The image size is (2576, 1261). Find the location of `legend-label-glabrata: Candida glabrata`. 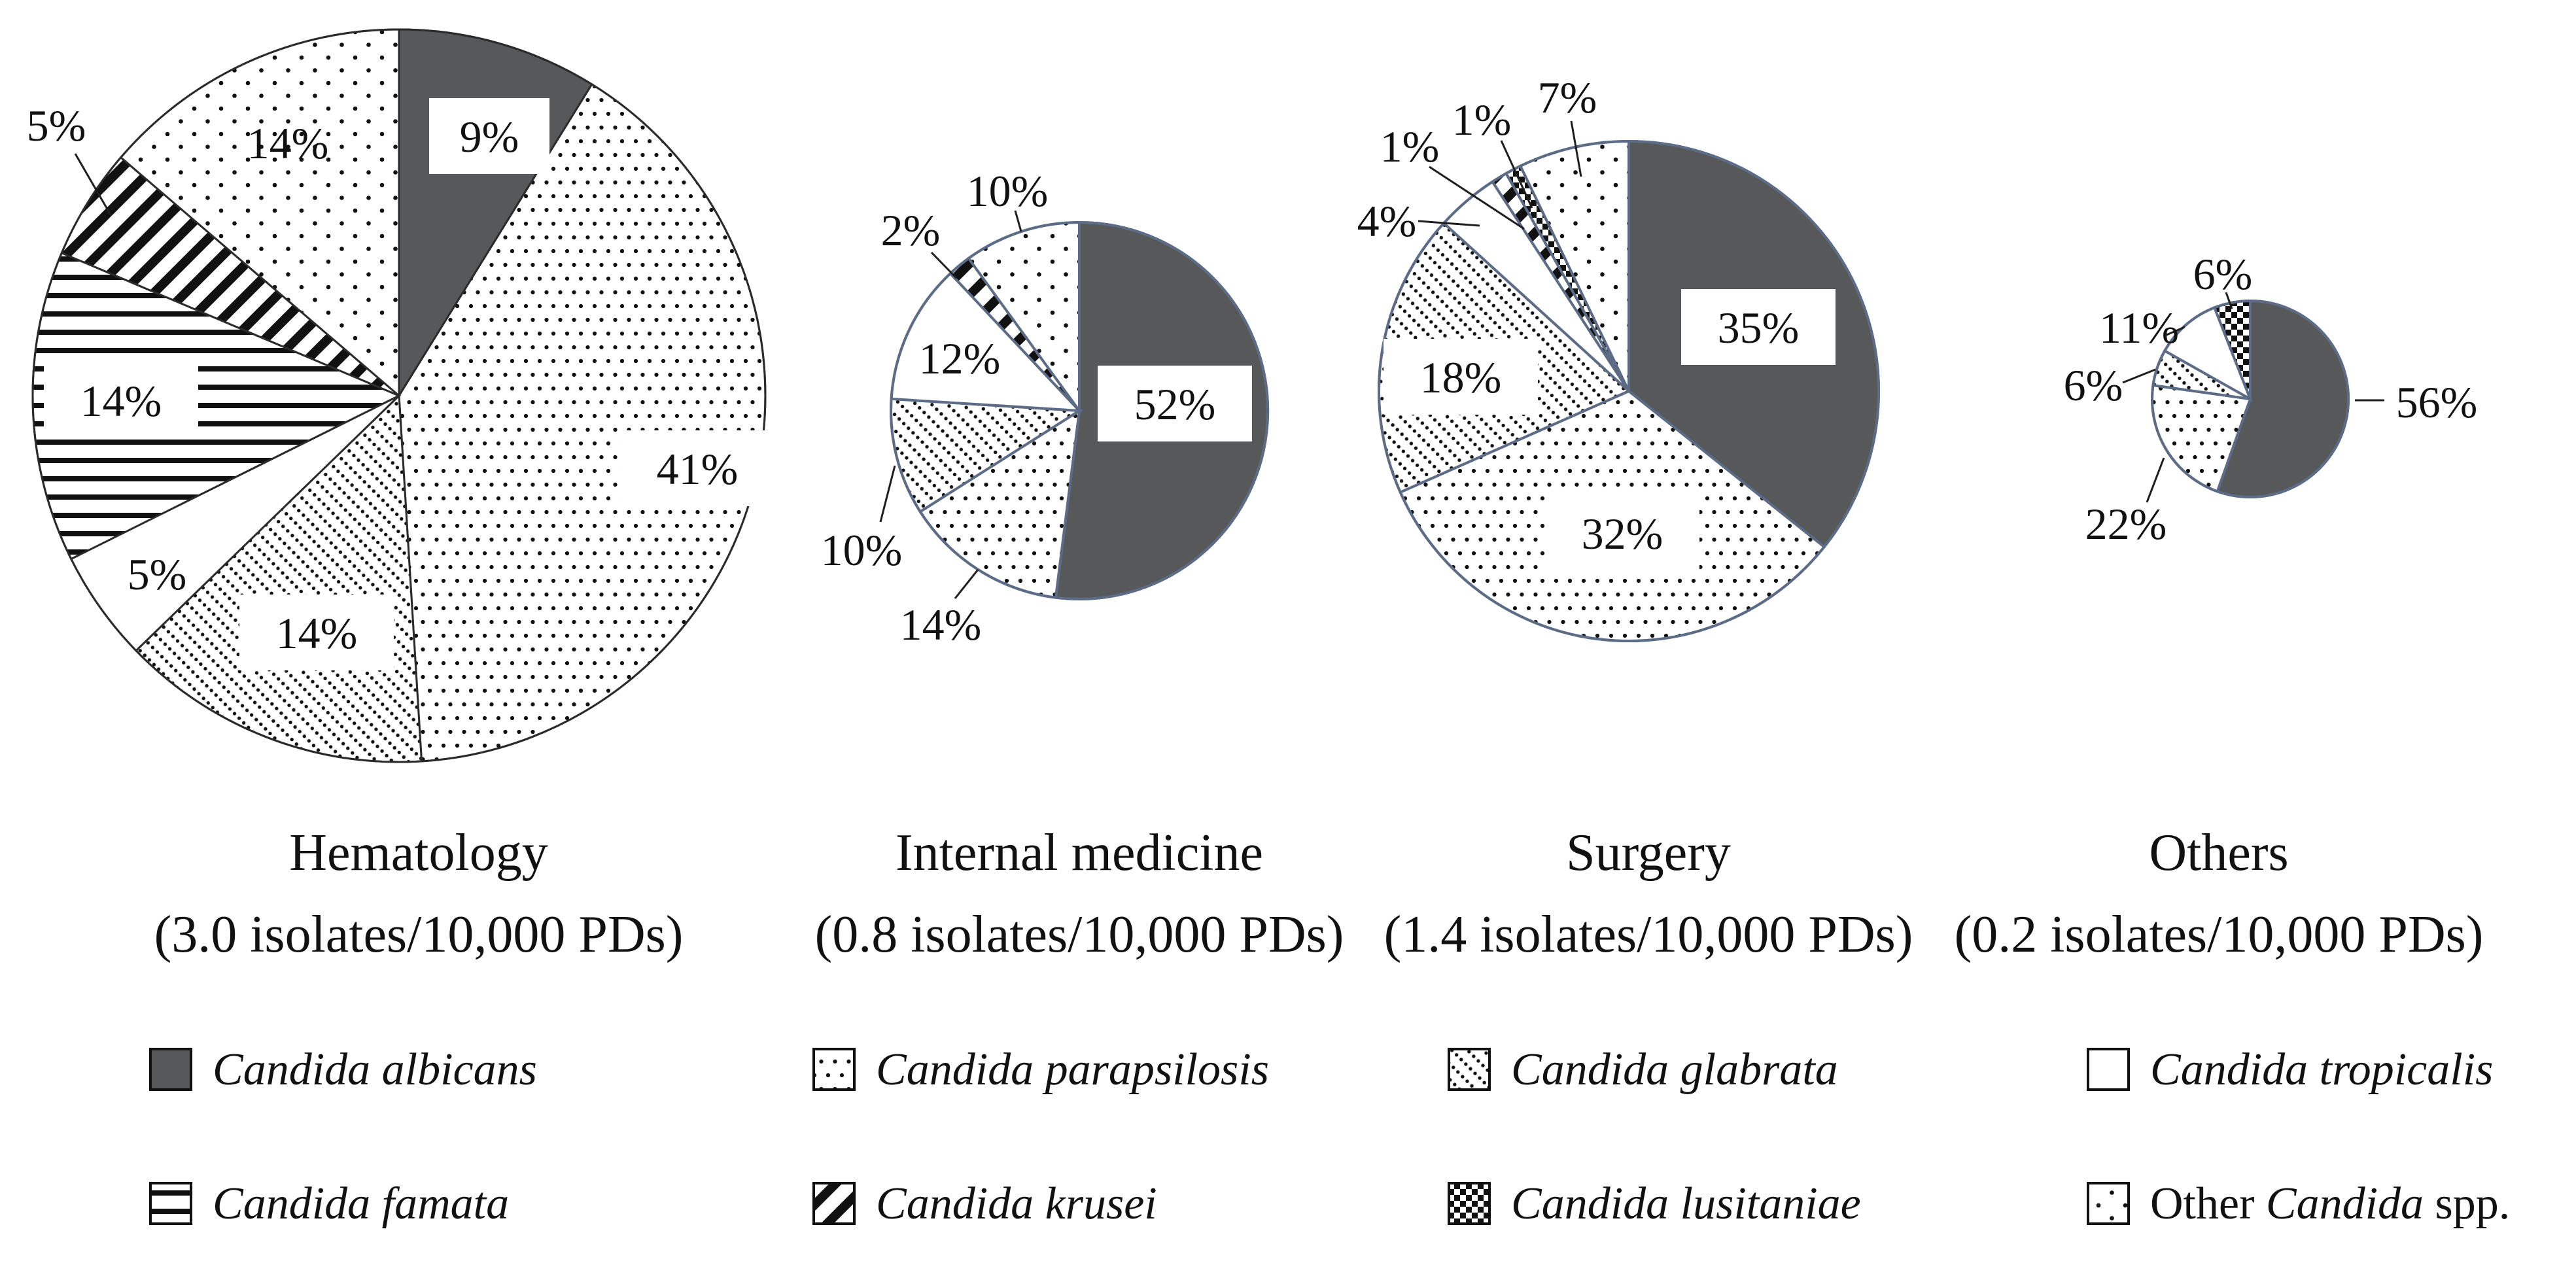

legend-label-glabrata: Candida glabrata is located at coordinates (1674, 1070).